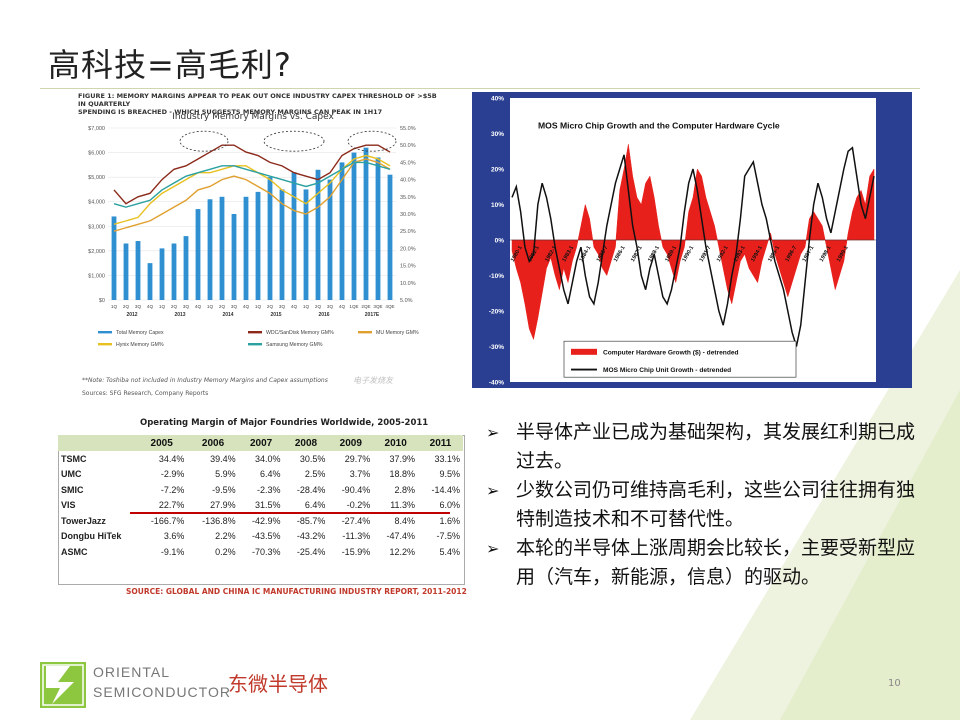 This screenshot has width=960, height=720. Describe the element at coordinates (172, 474) in the screenshot. I see `margin-cell: -2.9%` at that location.